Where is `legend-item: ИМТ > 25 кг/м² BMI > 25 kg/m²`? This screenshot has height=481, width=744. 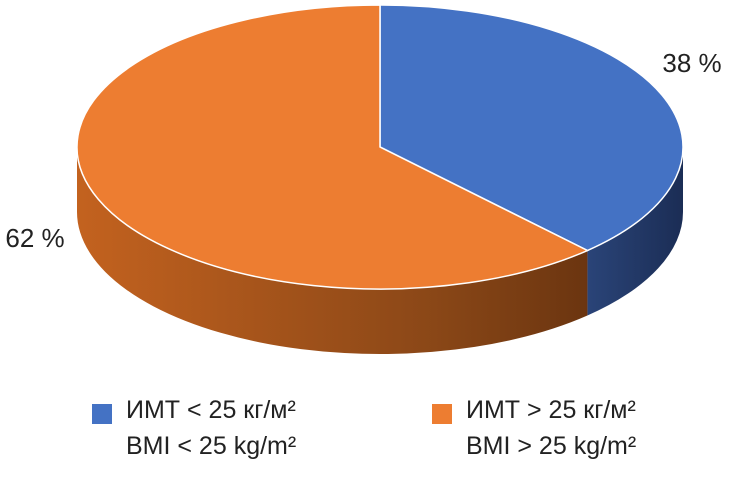 legend-item: ИМТ > 25 кг/м² BMI > 25 kg/m² is located at coordinates (534, 428).